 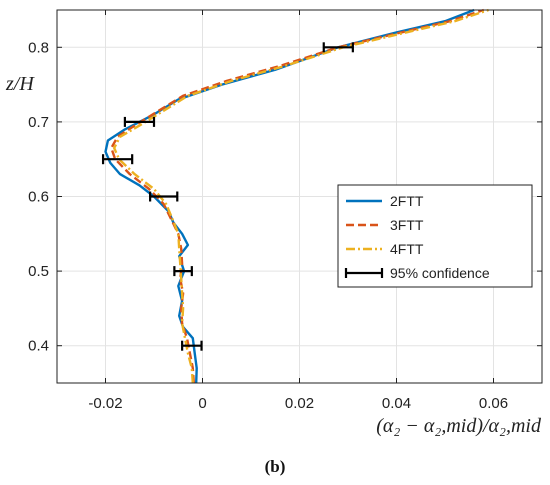 I want to click on legend-entry: 95% confidence, so click(x=417, y=273).